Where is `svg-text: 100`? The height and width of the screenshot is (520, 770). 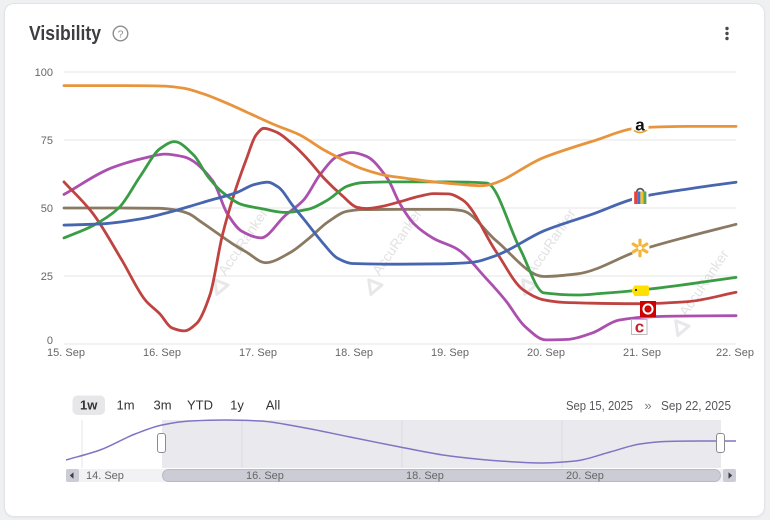 svg-text: 100 is located at coordinates (44, 73).